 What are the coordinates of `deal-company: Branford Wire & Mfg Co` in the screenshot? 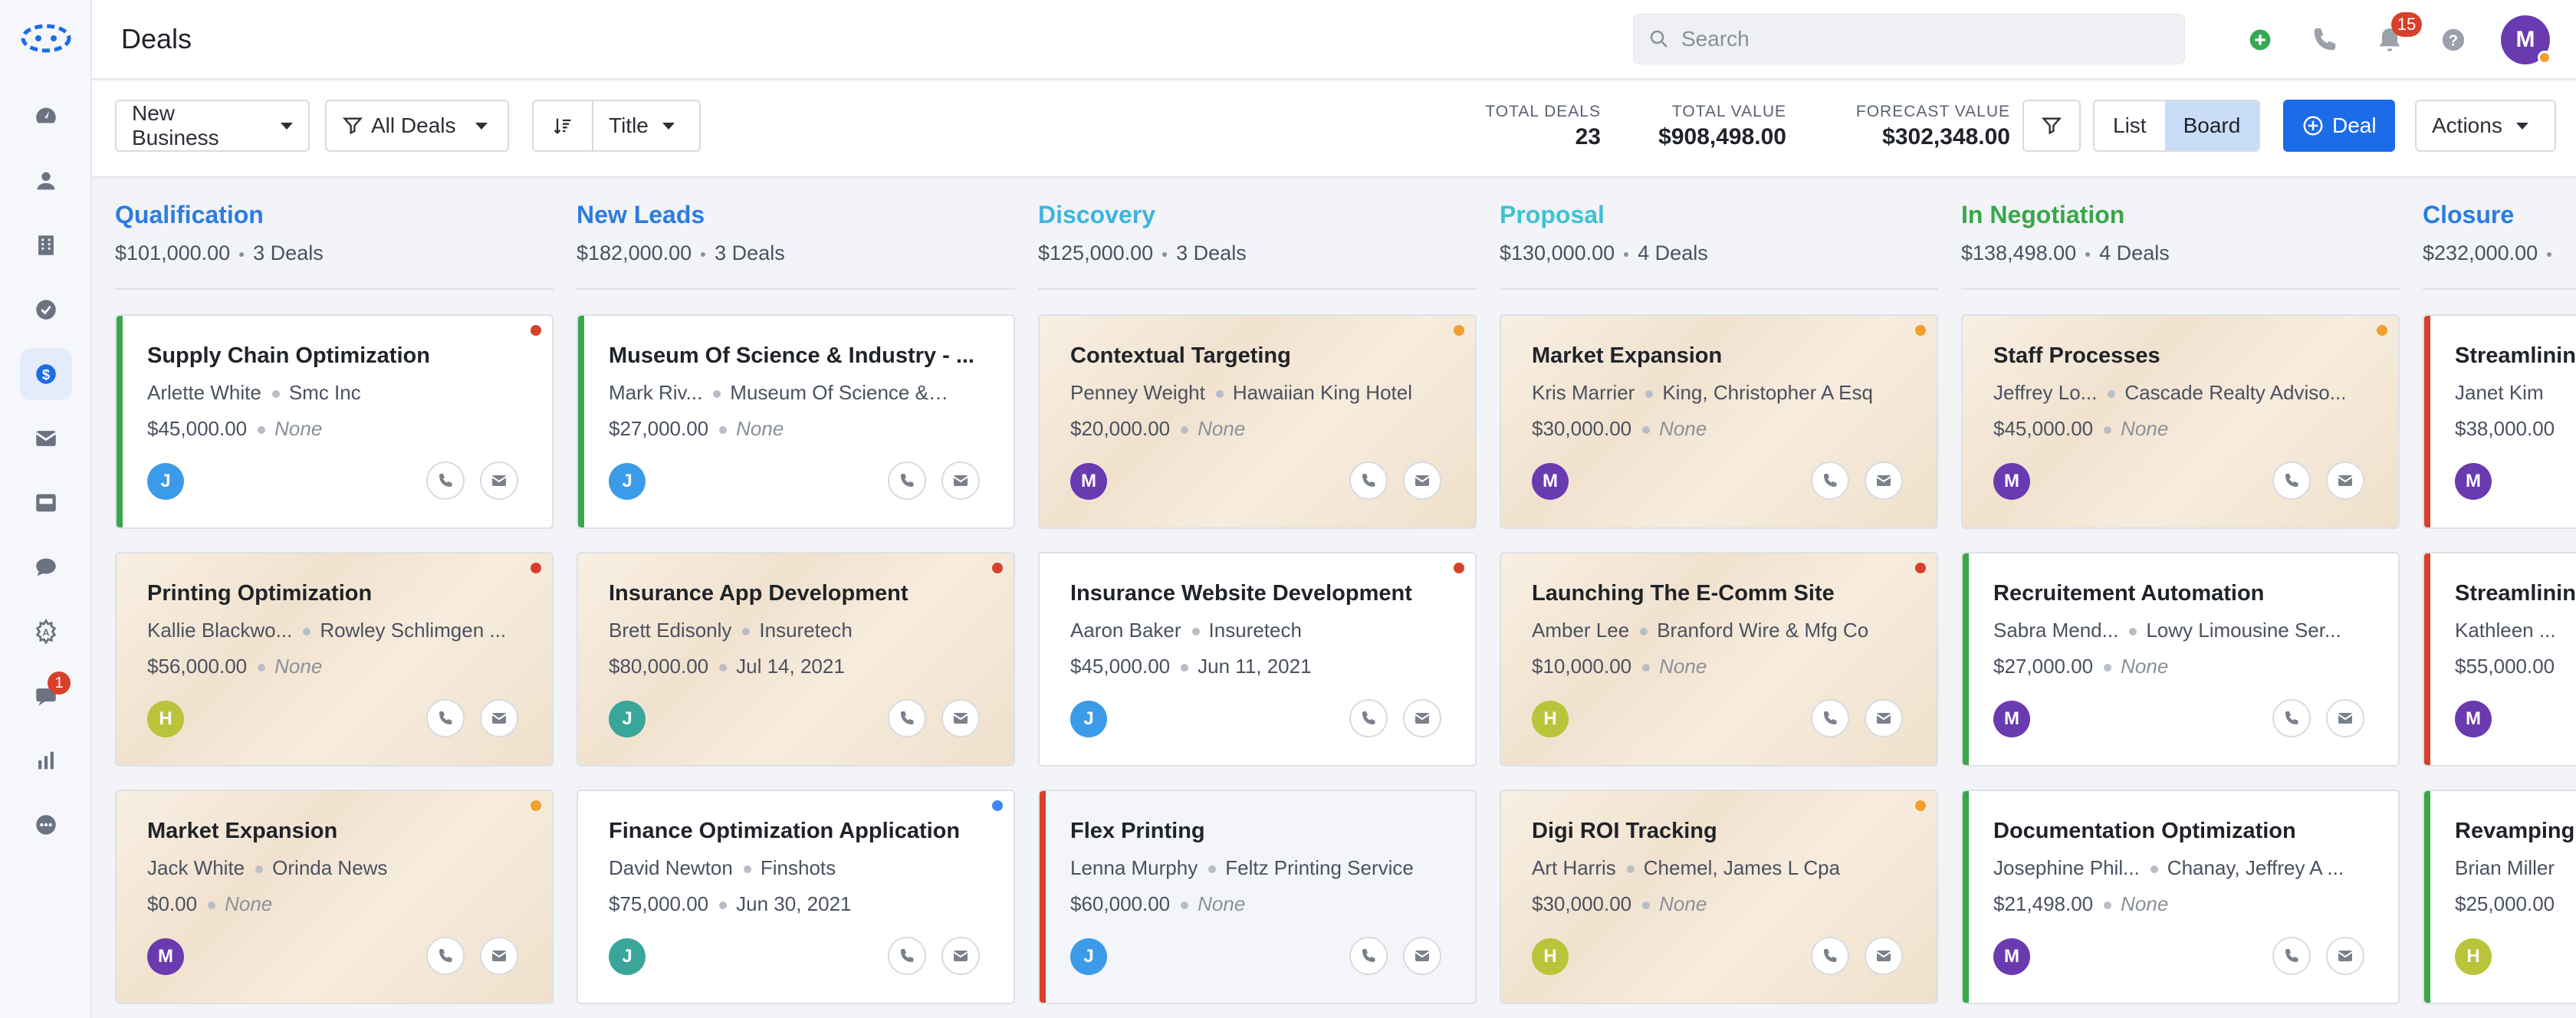 It's located at (1763, 630).